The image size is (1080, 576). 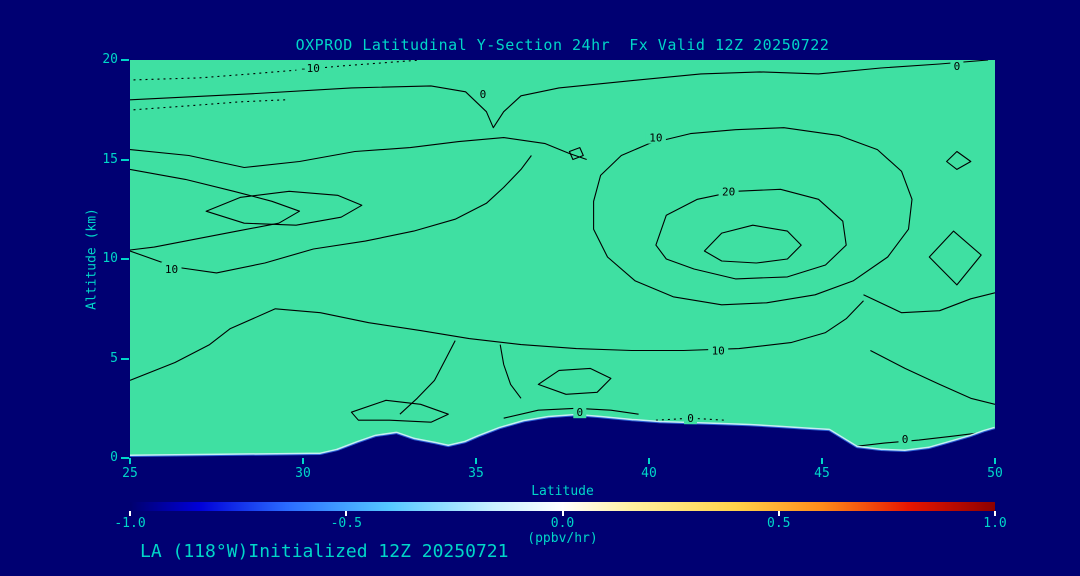 What do you see at coordinates (114, 358) in the screenshot?
I see `y-tick-label: 5` at bounding box center [114, 358].